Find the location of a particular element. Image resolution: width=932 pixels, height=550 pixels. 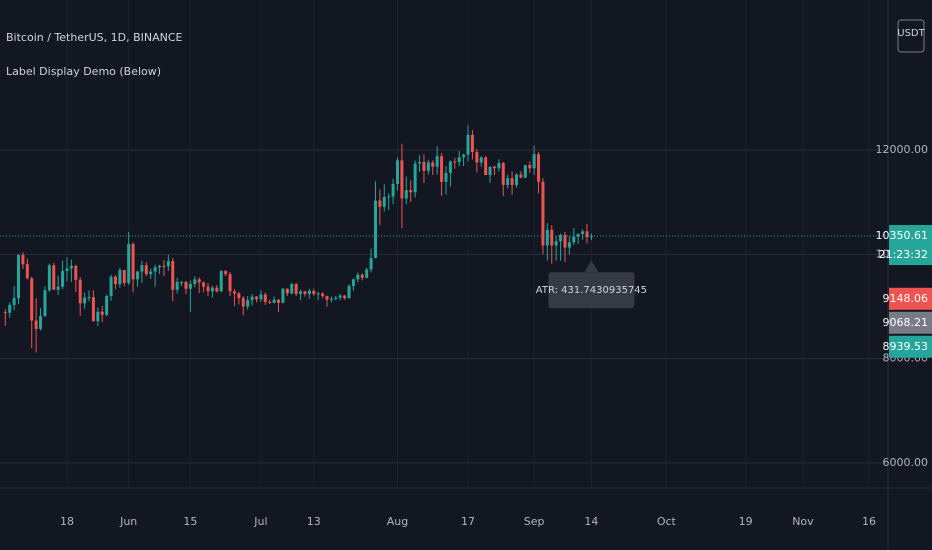

price-tag is located at coordinates (910, 322).